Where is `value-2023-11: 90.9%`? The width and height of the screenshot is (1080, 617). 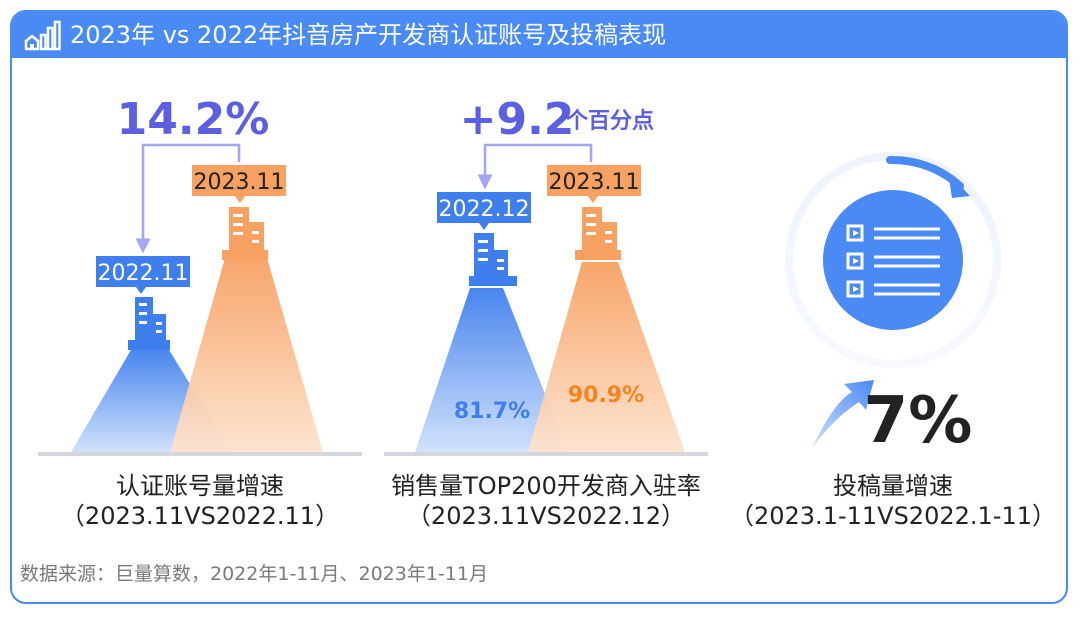
value-2023-11: 90.9% is located at coordinates (606, 395).